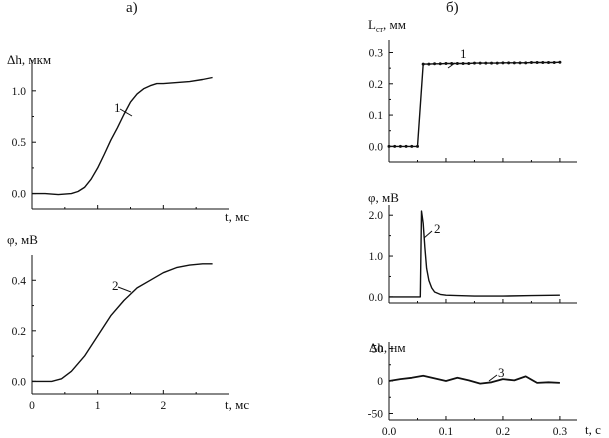 Image resolution: width=609 pixels, height=438 pixels. Describe the element at coordinates (32, 406) in the screenshot. I see `x-tick-label: 0` at that location.